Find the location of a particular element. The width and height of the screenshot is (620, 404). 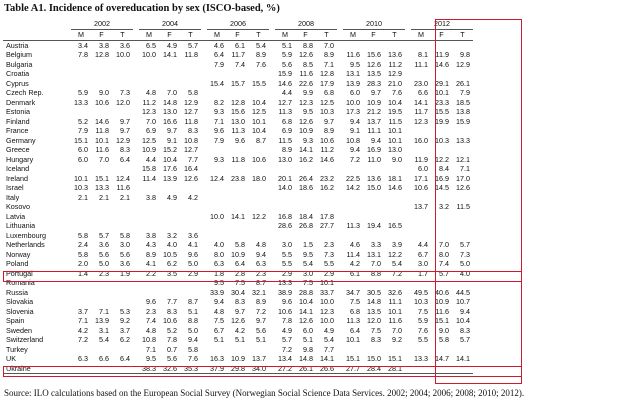

value-cell: 14.1 is located at coordinates (306, 311).